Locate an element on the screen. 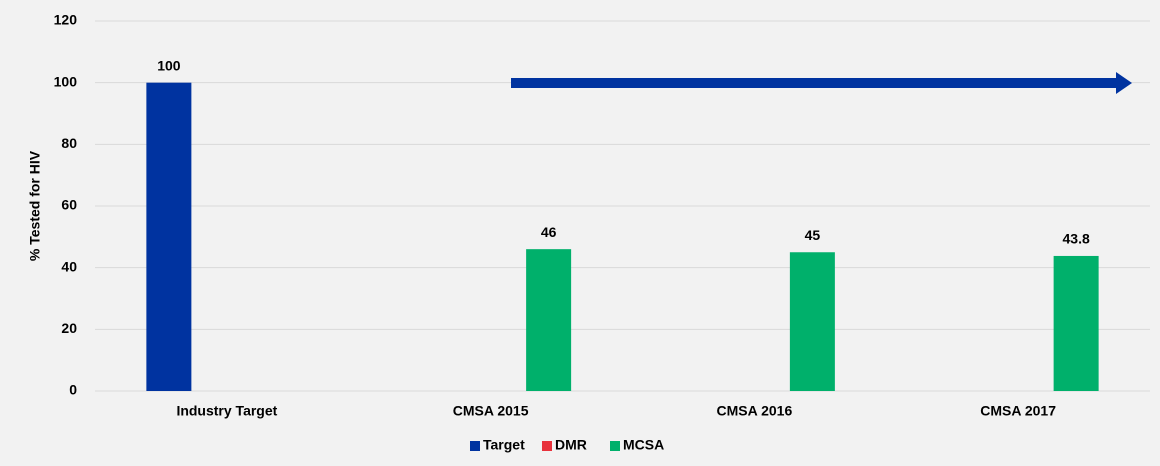 The height and width of the screenshot is (466, 1160). y-tick-label: 120 is located at coordinates (66, 20).